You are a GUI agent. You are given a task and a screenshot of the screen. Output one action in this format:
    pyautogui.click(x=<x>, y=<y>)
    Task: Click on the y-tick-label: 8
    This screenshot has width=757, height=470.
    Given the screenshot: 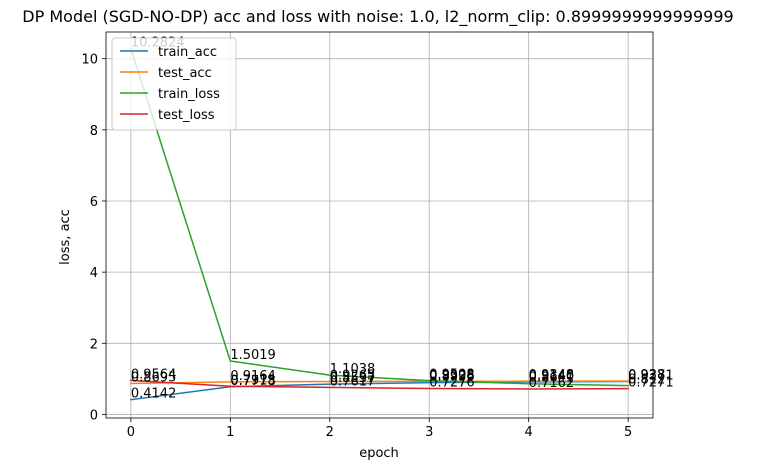 What is the action you would take?
    pyautogui.click(x=94, y=131)
    